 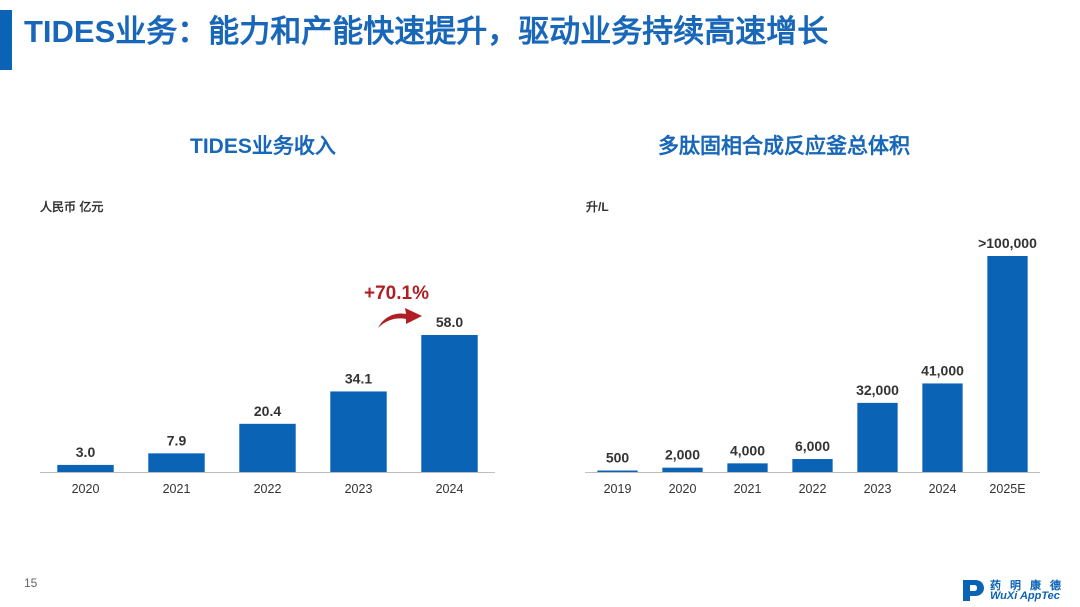 I want to click on curved-arrow-icon, so click(x=400, y=318).